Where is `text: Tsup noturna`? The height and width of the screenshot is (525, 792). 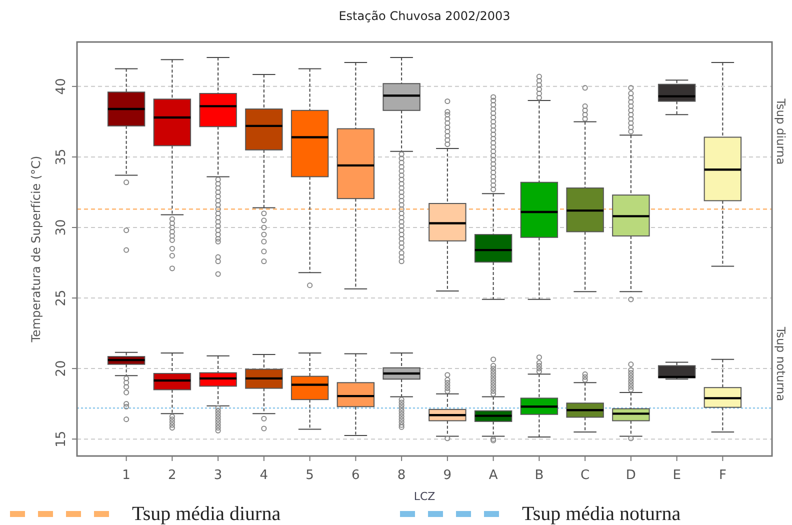
text: Tsup noturna is located at coordinates (781, 364).